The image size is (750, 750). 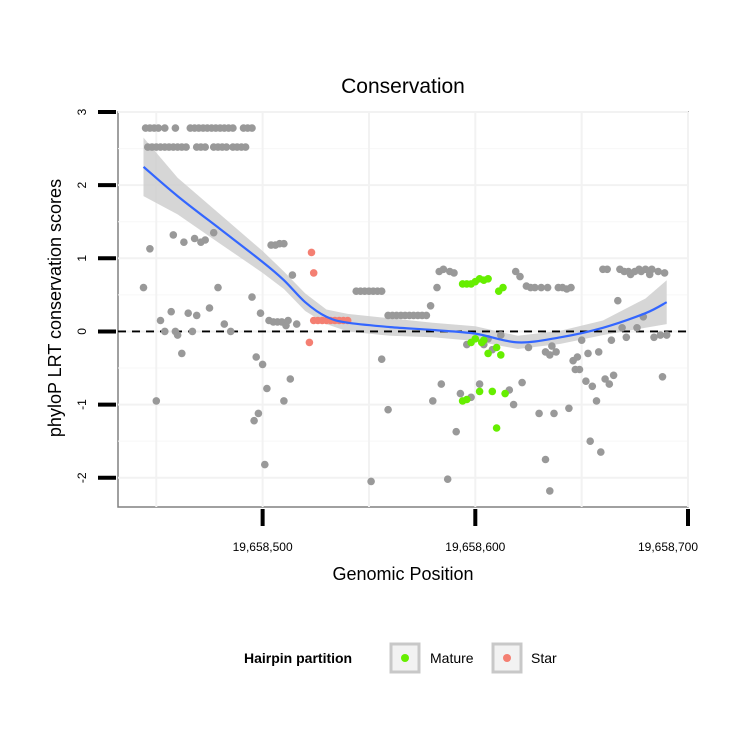 I want to click on x-tick-label: 19,658,500, so click(x=263, y=547).